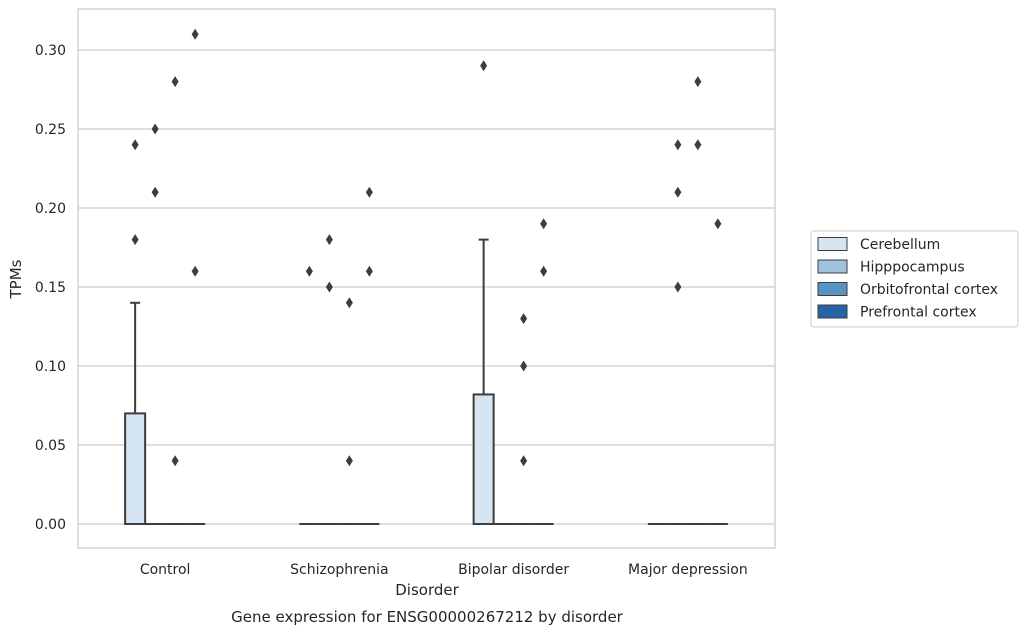  I want to click on legend-label: Cerebellum, so click(900, 245).